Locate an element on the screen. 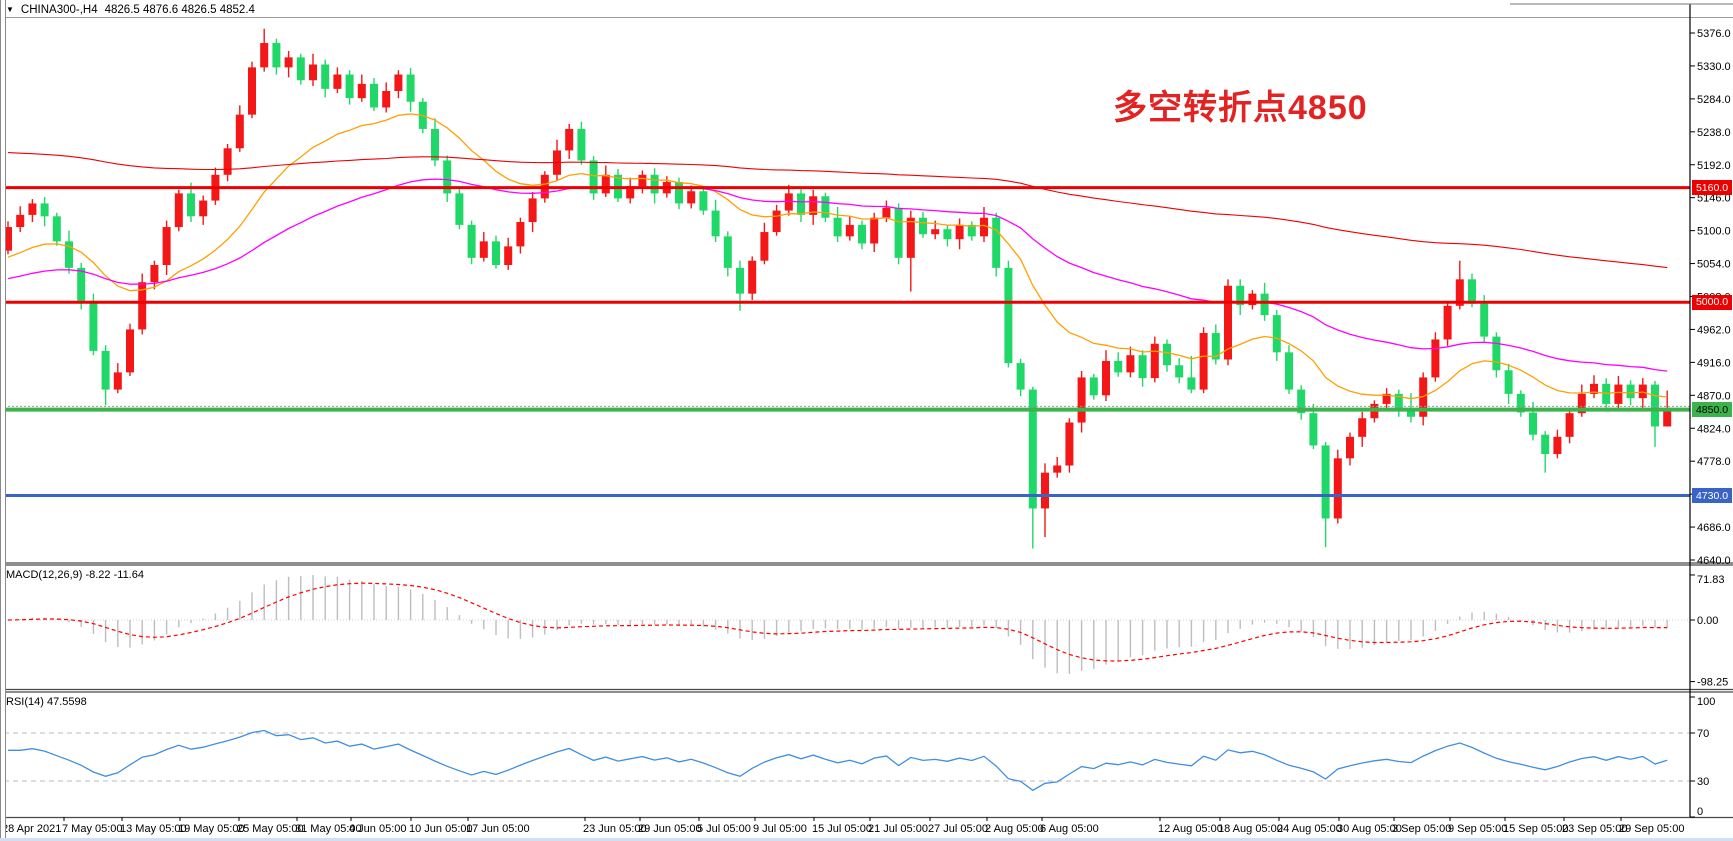  rsi-line is located at coordinates (838, 760).